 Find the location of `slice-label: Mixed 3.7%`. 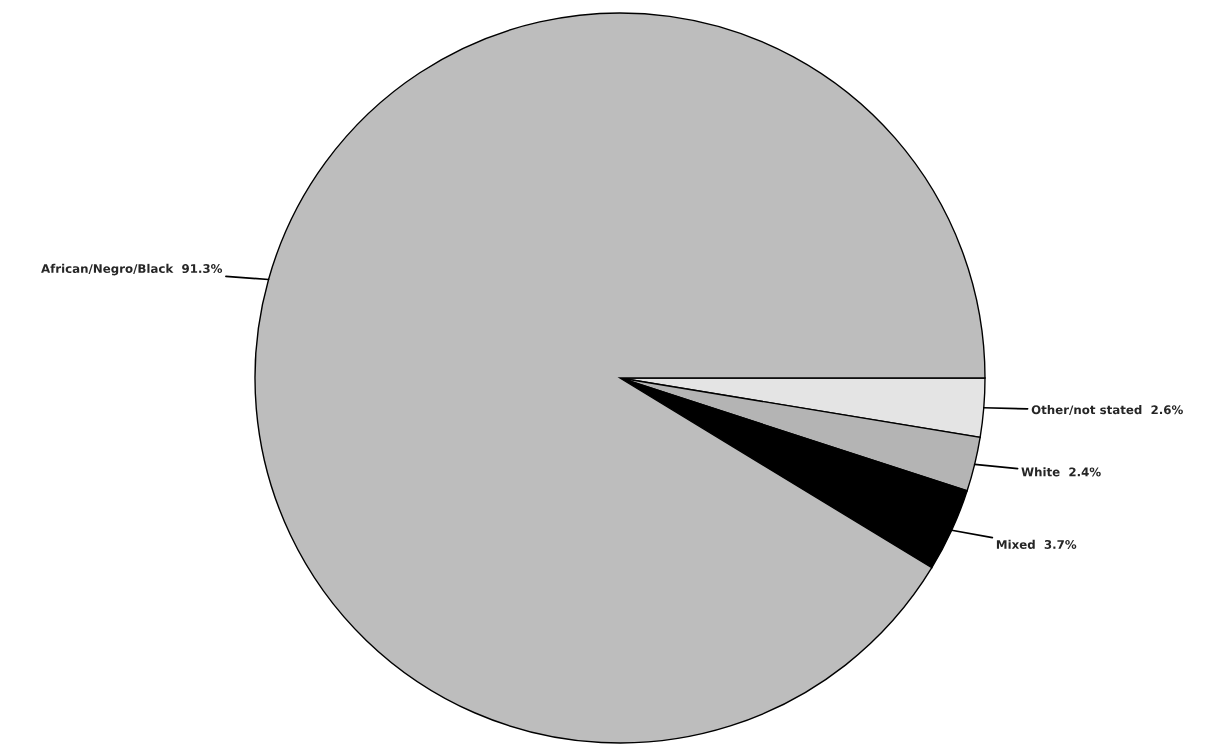

slice-label: Mixed 3.7% is located at coordinates (1036, 544).